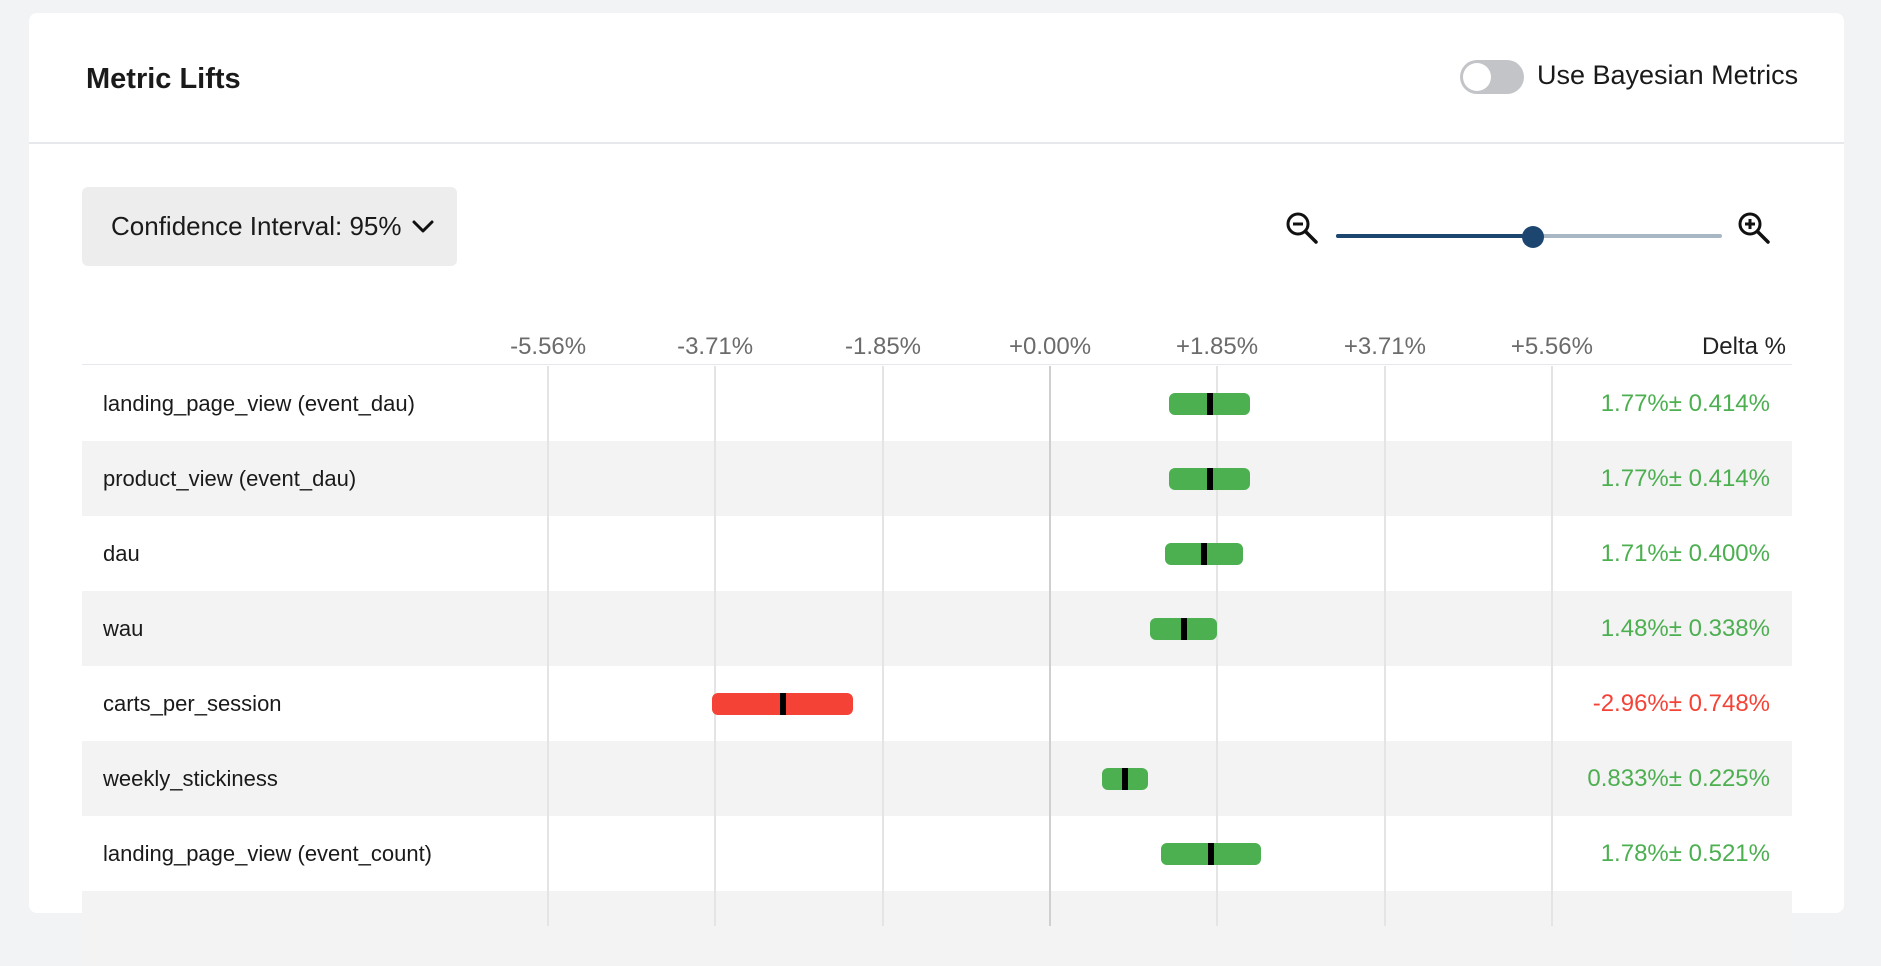 Image resolution: width=1881 pixels, height=966 pixels. What do you see at coordinates (1681, 703) in the screenshot?
I see `metric-delta-value: -2.96%± 0.748%` at bounding box center [1681, 703].